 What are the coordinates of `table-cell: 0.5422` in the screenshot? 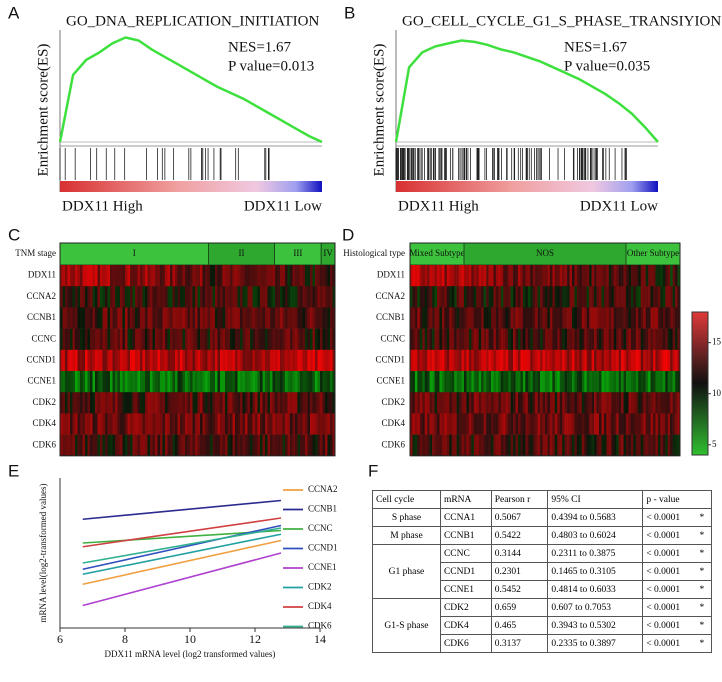 It's located at (519, 535).